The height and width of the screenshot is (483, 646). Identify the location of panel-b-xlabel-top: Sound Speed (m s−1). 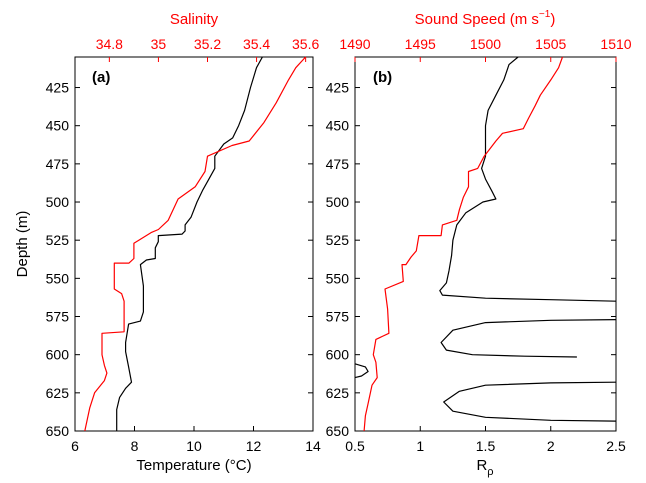
(485, 18).